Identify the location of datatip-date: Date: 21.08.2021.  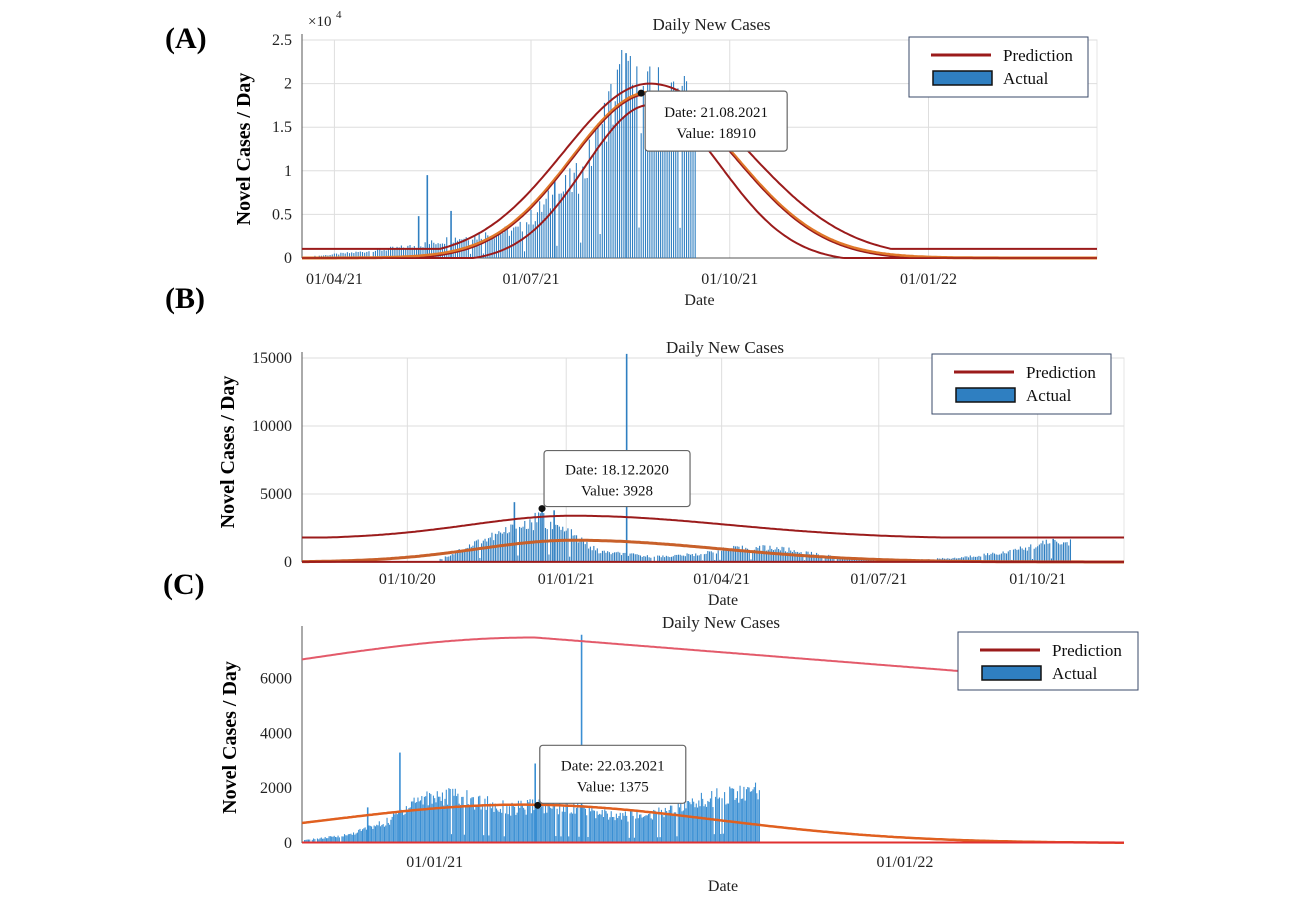
(716, 113).